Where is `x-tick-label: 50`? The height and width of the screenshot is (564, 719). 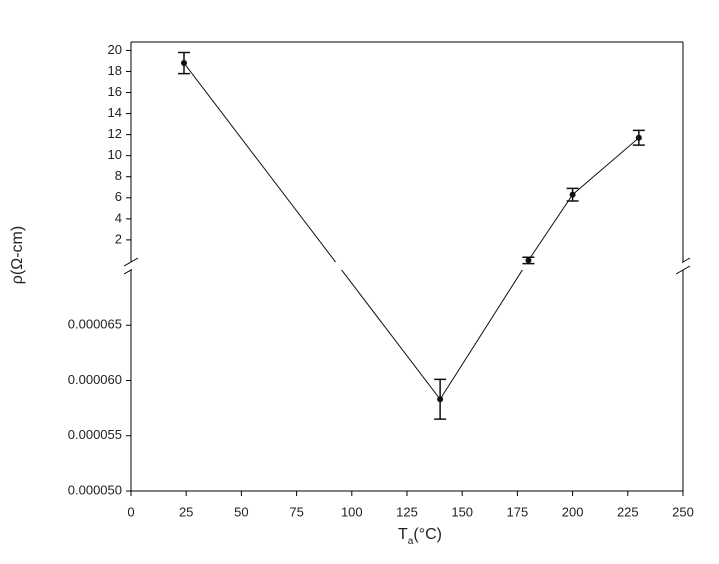 x-tick-label: 50 is located at coordinates (241, 511).